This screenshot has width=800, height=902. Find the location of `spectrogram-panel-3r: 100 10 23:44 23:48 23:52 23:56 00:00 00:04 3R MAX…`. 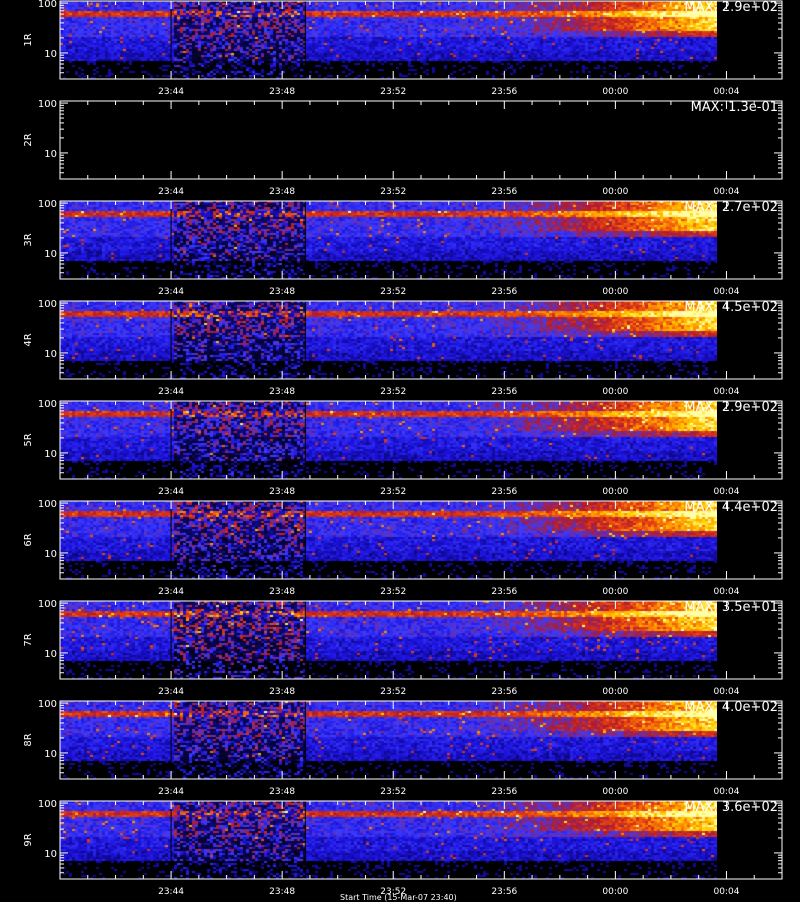

spectrogram-panel-3r: 100 10 23:44 23:48 23:52 23:56 00:00 00:04 3R MAX… is located at coordinates (400, 249).